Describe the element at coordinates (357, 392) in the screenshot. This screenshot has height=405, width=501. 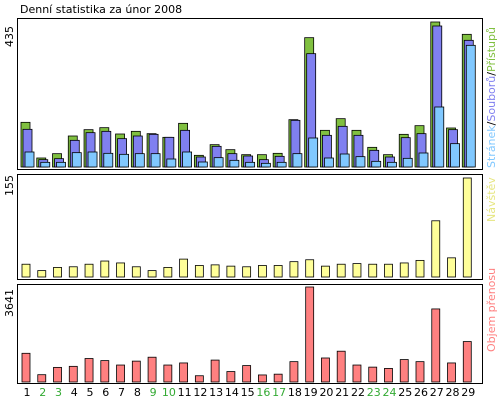
I see `x-tick-label: 22` at that location.